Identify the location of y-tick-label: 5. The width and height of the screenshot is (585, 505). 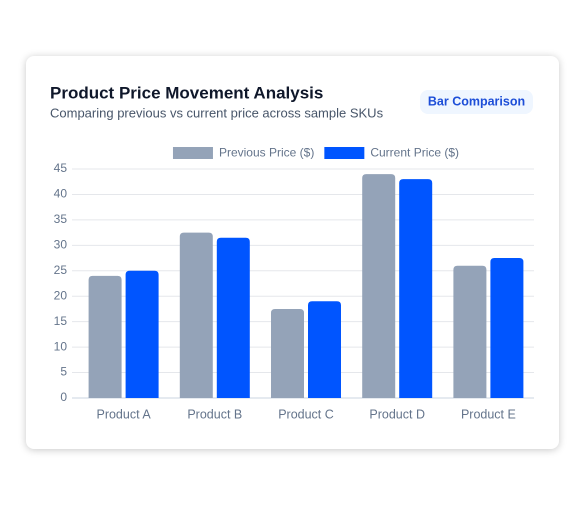
(63, 372).